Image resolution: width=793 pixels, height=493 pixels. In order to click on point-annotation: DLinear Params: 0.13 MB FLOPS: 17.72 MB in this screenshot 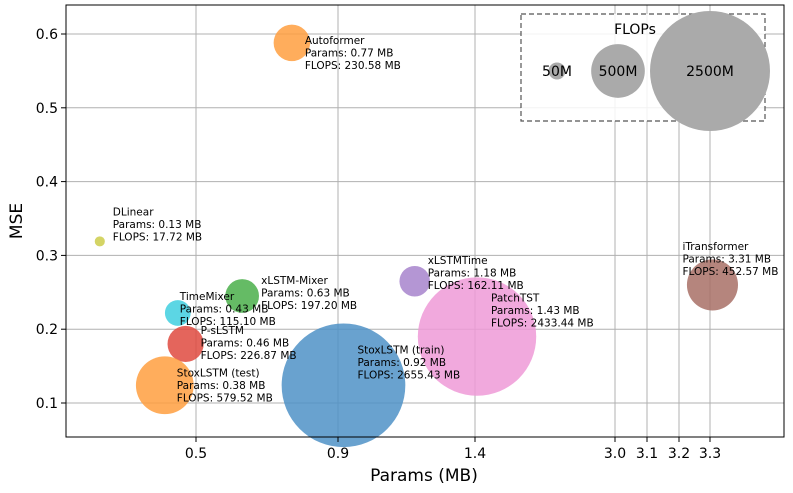, I will do `click(157, 224)`.